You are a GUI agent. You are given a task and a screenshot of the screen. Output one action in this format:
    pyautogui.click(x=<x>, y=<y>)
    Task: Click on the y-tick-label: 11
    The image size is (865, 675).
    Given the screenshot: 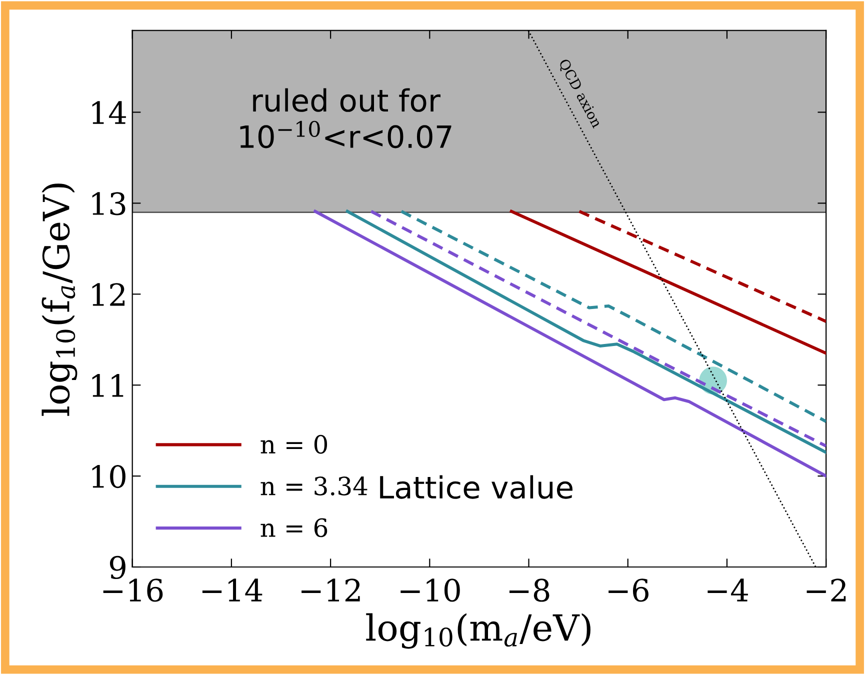 What is the action you would take?
    pyautogui.click(x=108, y=385)
    